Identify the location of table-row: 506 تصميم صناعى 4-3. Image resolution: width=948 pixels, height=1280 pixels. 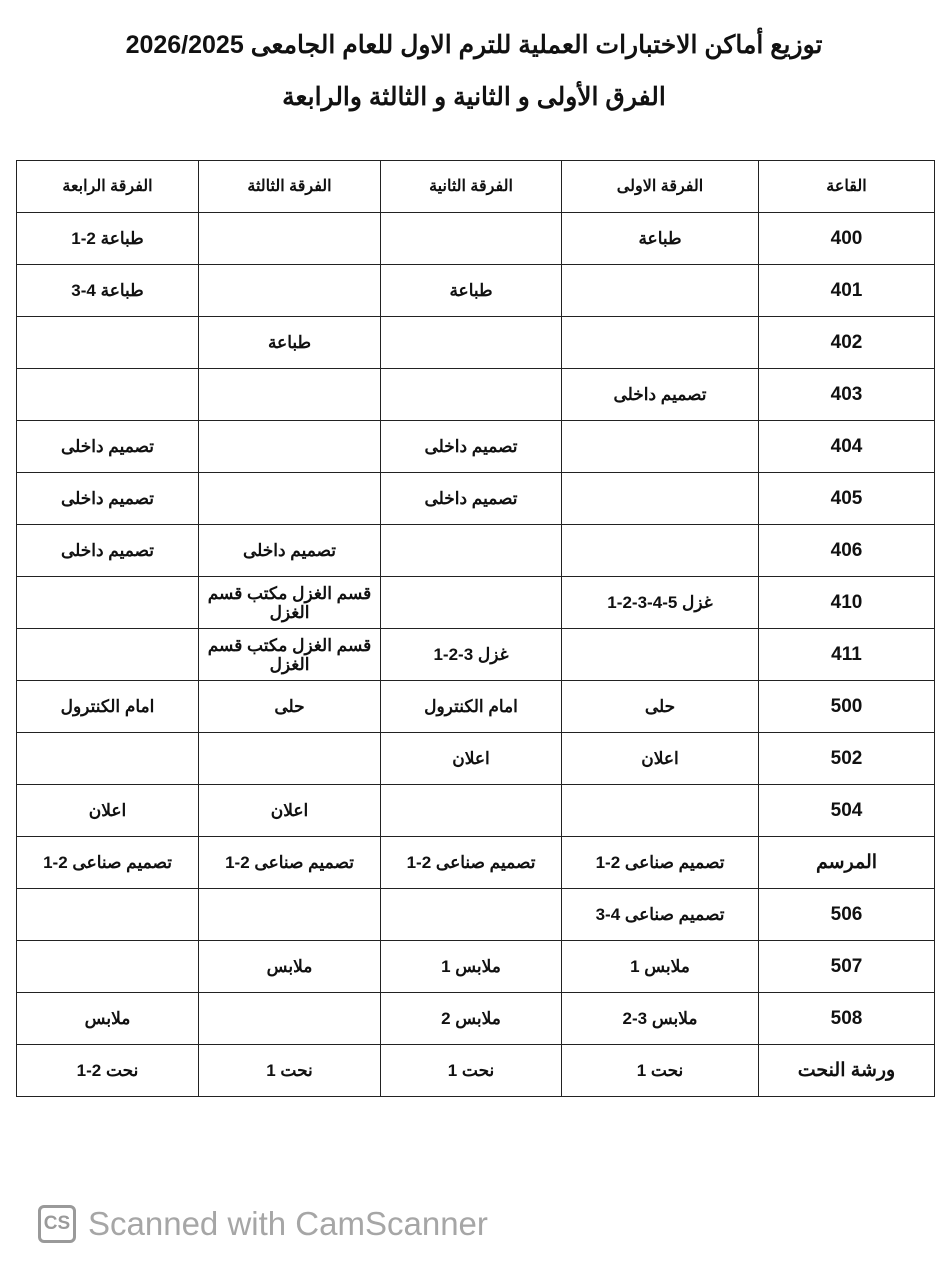
(475, 914).